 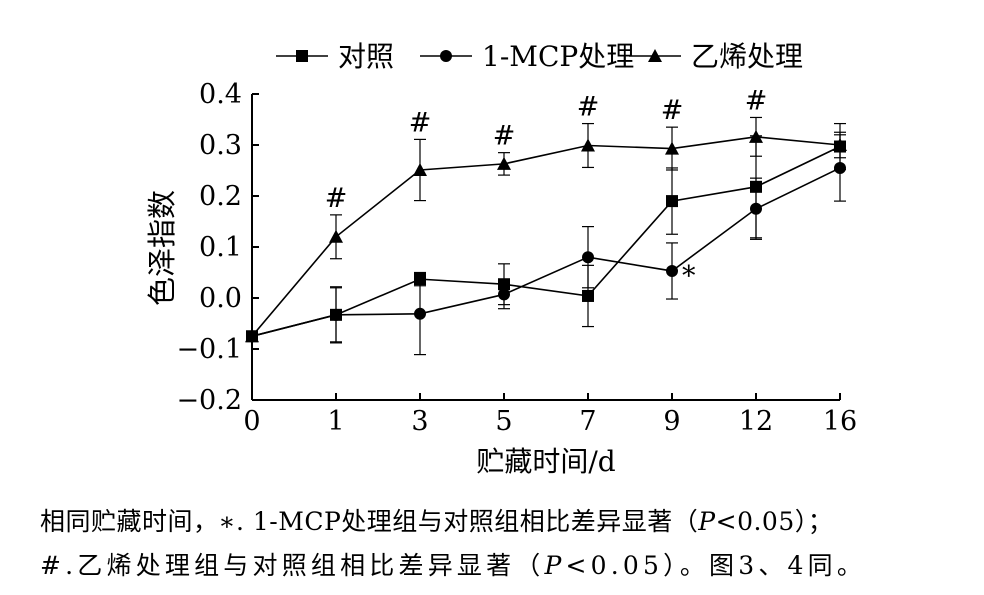 What do you see at coordinates (220, 94) in the screenshot?
I see `y-tick-label: 0.4` at bounding box center [220, 94].